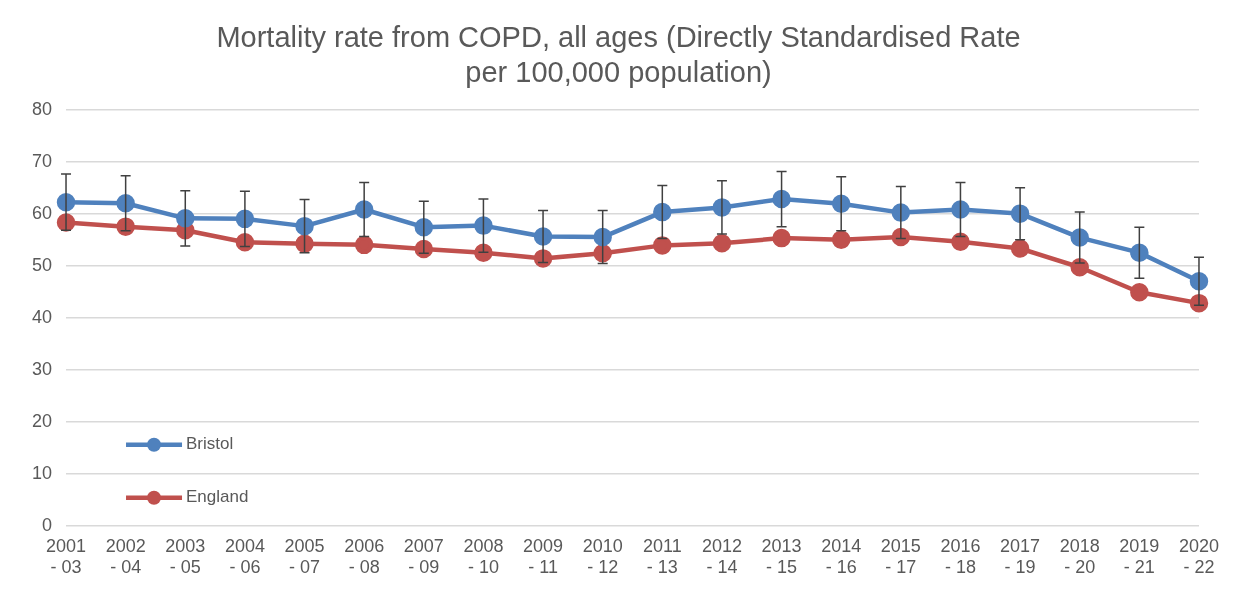 The image size is (1237, 601). Describe the element at coordinates (244, 556) in the screenshot. I see `x-tick-label: 2004 - 06` at that location.